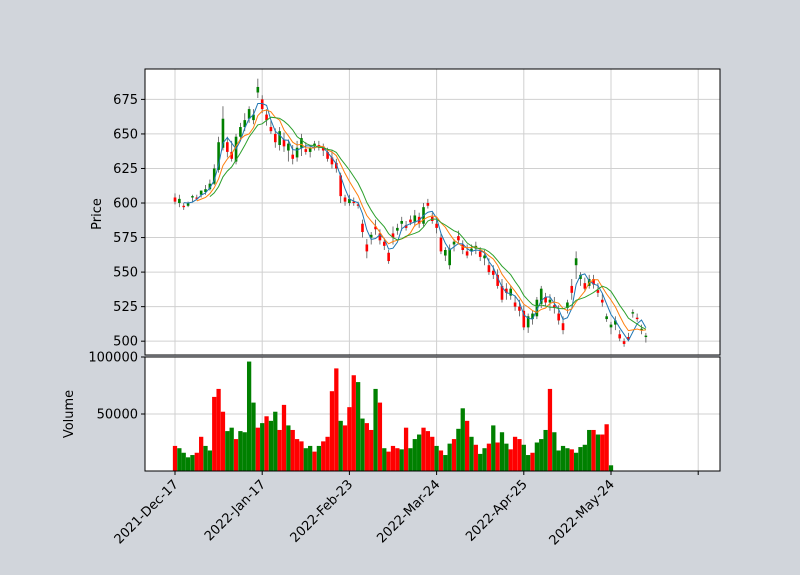 This screenshot has height=575, width=800. I want to click on volume-y-ticks: 50000 100000, so click(116, 387).